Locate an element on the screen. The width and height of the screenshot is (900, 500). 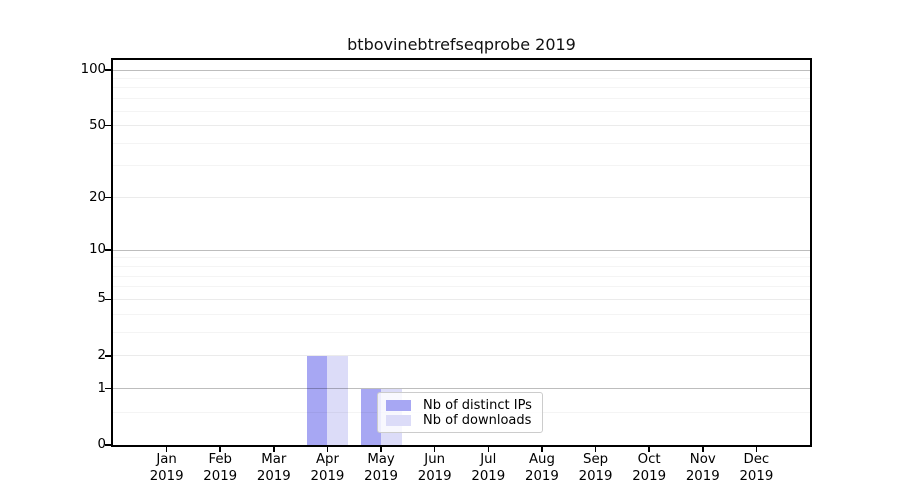
y-tick-label: 50 is located at coordinates (97, 125).